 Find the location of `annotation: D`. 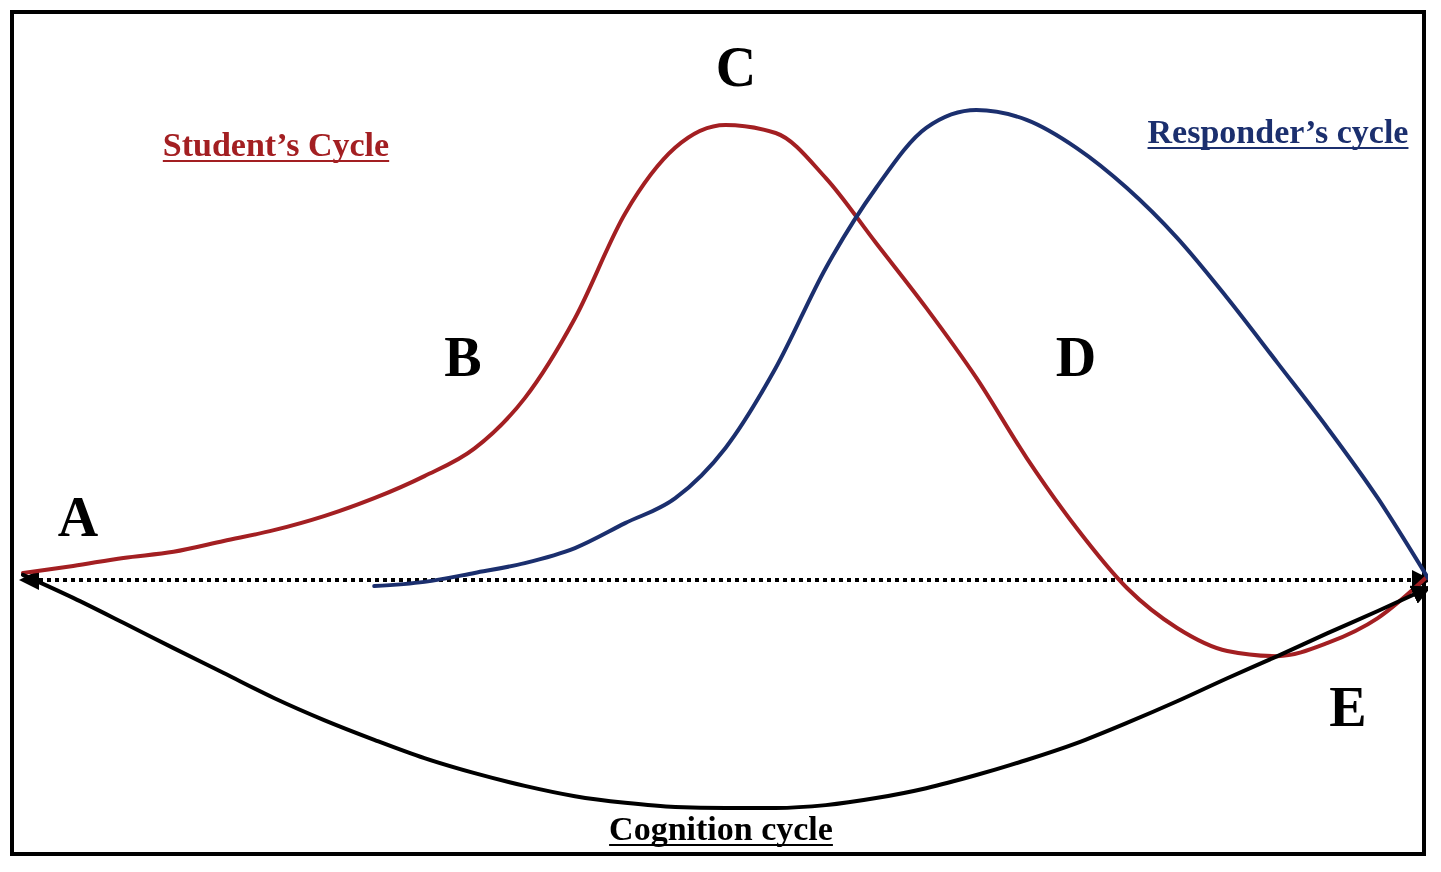

annotation: D is located at coordinates (1076, 357).